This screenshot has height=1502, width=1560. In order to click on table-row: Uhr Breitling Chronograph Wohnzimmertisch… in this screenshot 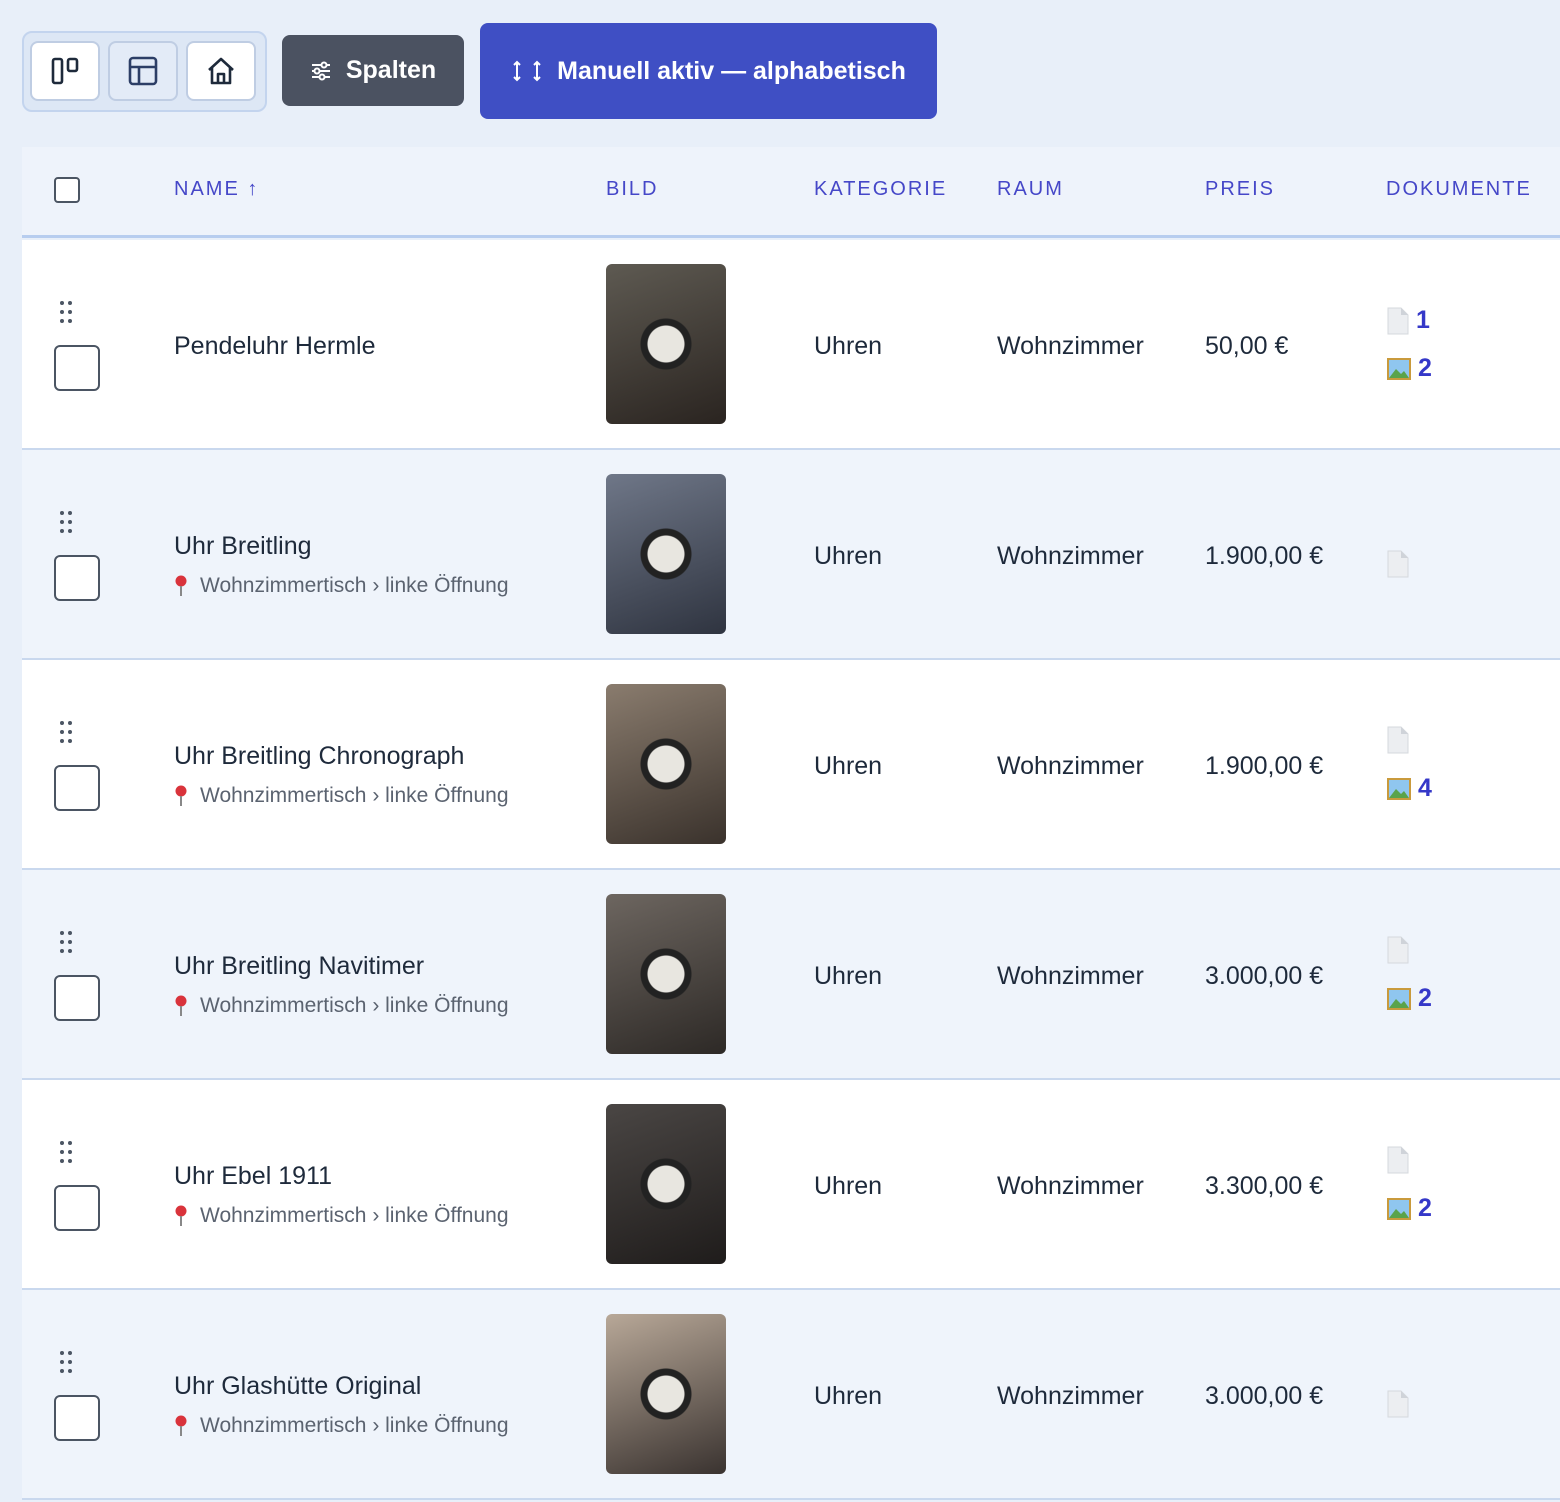, I will do `click(791, 765)`.